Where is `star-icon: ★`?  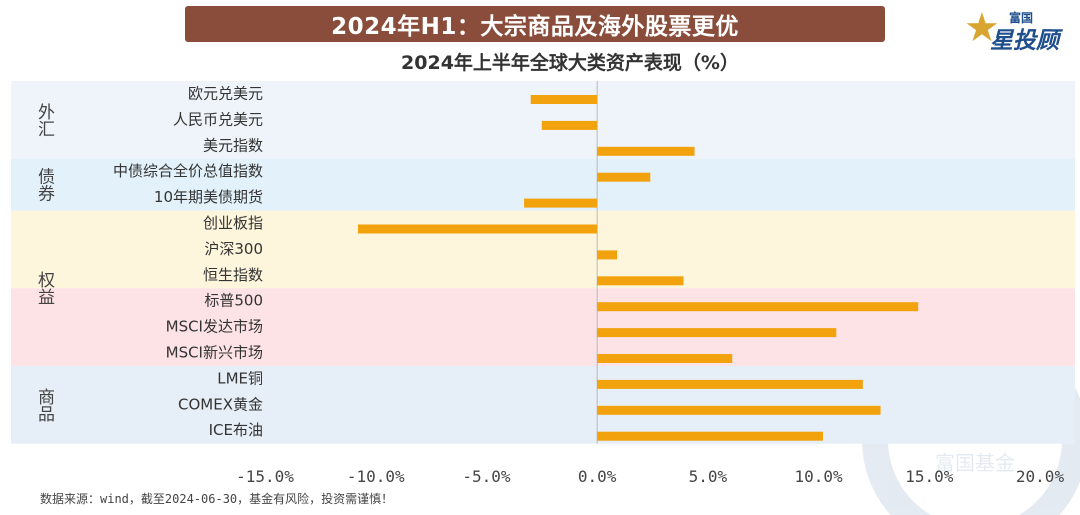
star-icon: ★ is located at coordinates (982, 28).